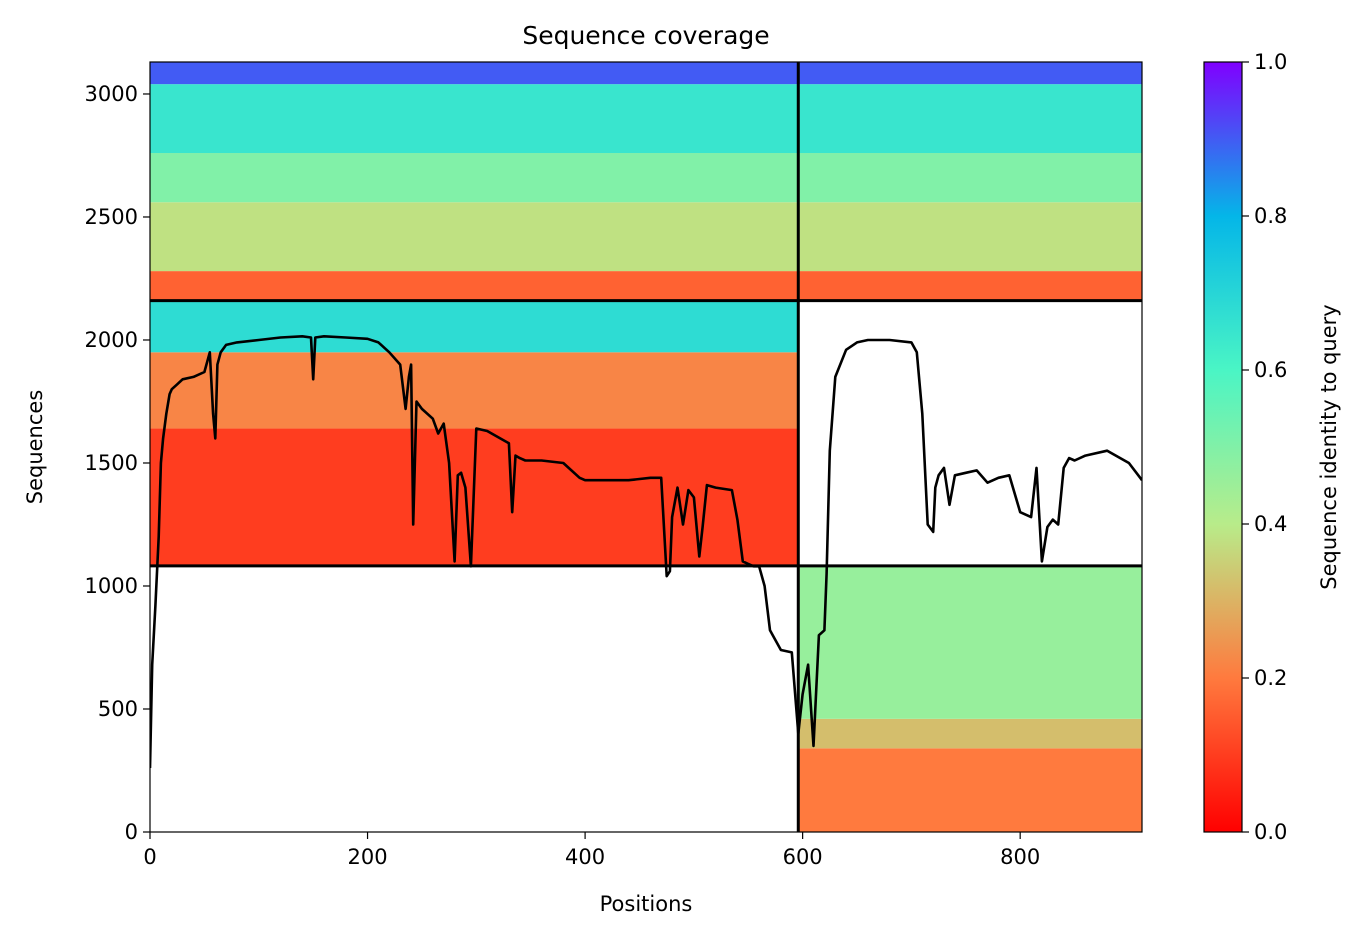  Describe the element at coordinates (585, 857) in the screenshot. I see `x-tick-label: 400` at that location.